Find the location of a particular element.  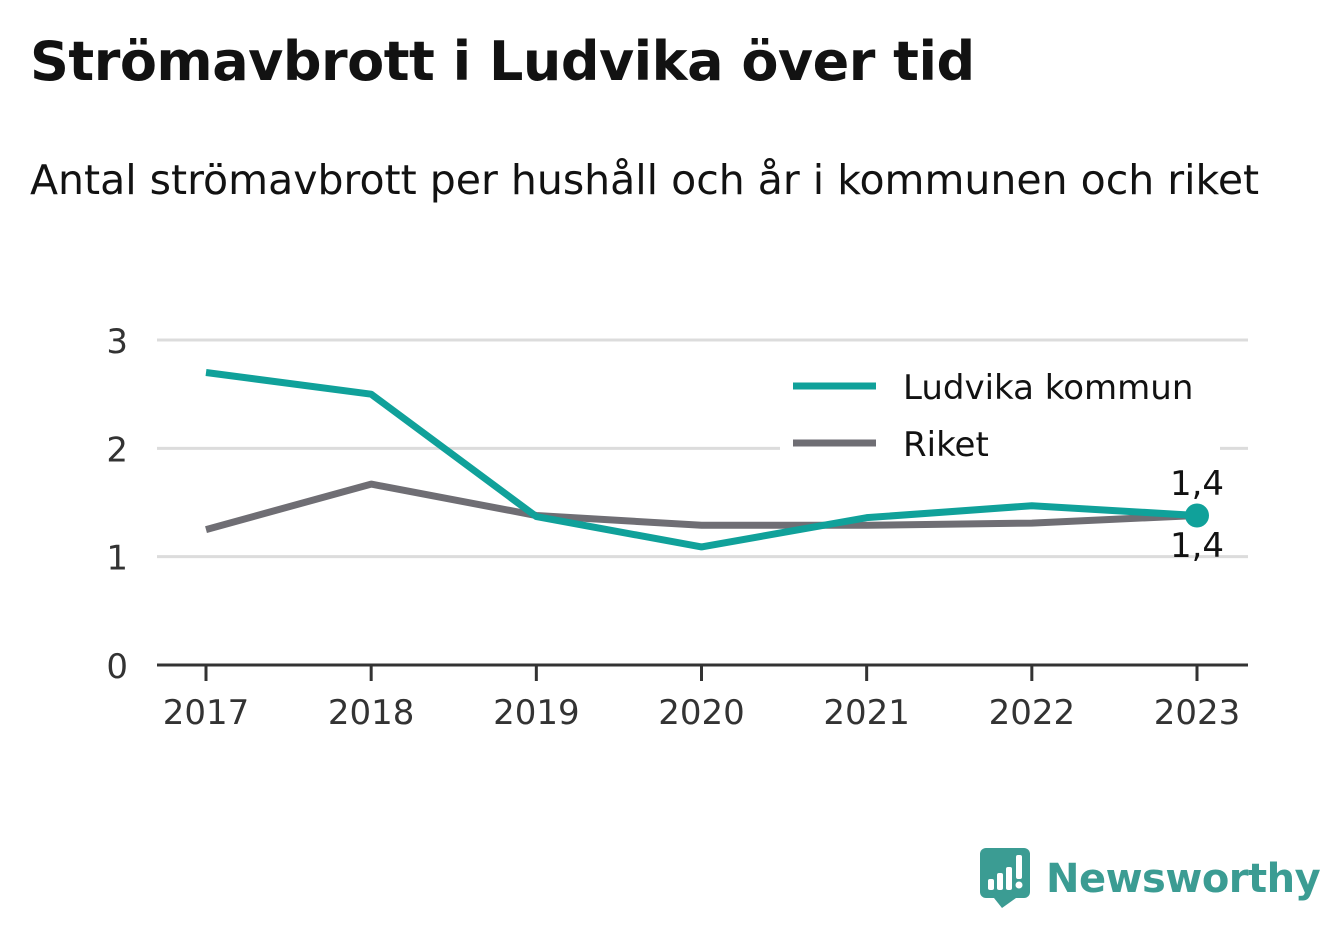

series-line-ludvika-kommun is located at coordinates (701, 460).